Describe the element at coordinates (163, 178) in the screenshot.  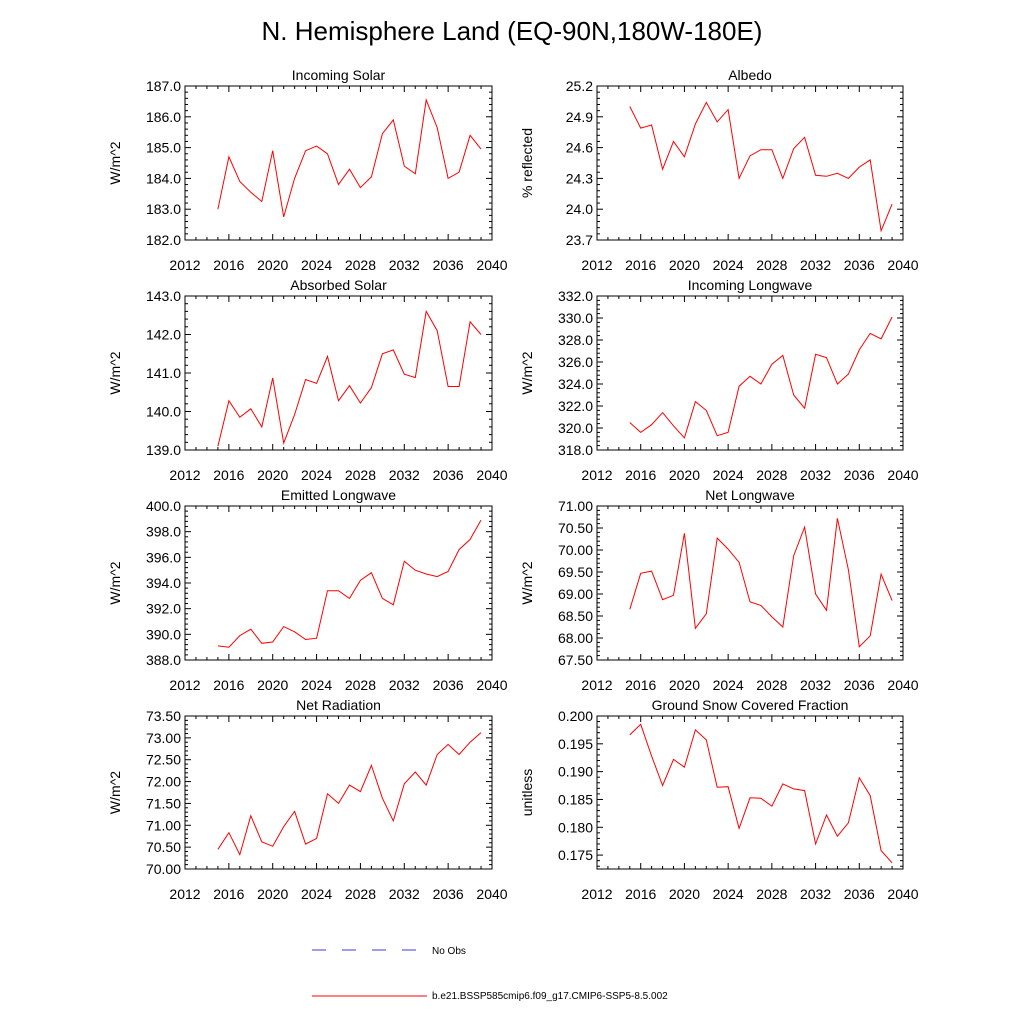
I see `y-tick-label: 184.0` at that location.